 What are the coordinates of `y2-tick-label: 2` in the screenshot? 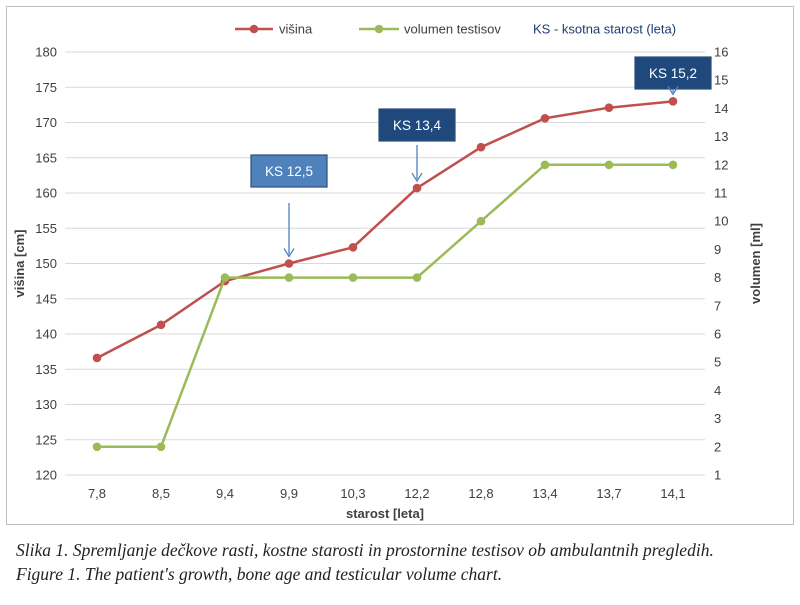 It's located at (717, 446).